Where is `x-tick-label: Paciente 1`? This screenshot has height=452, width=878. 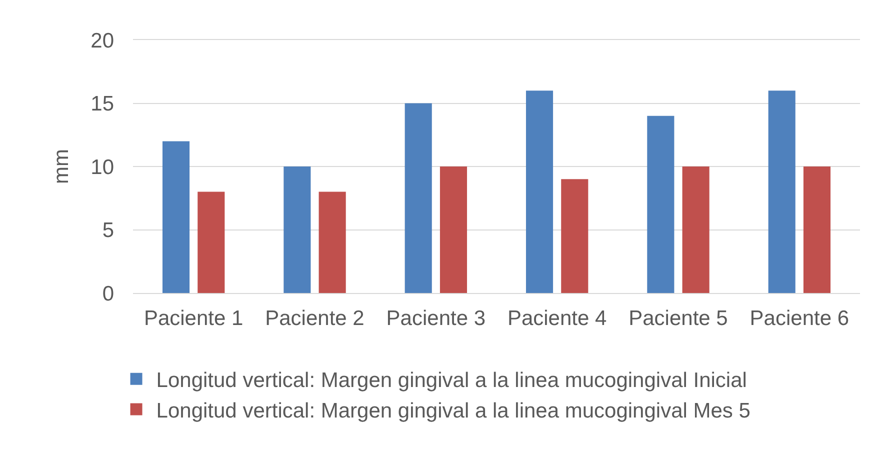
x-tick-label: Paciente 1 is located at coordinates (194, 318).